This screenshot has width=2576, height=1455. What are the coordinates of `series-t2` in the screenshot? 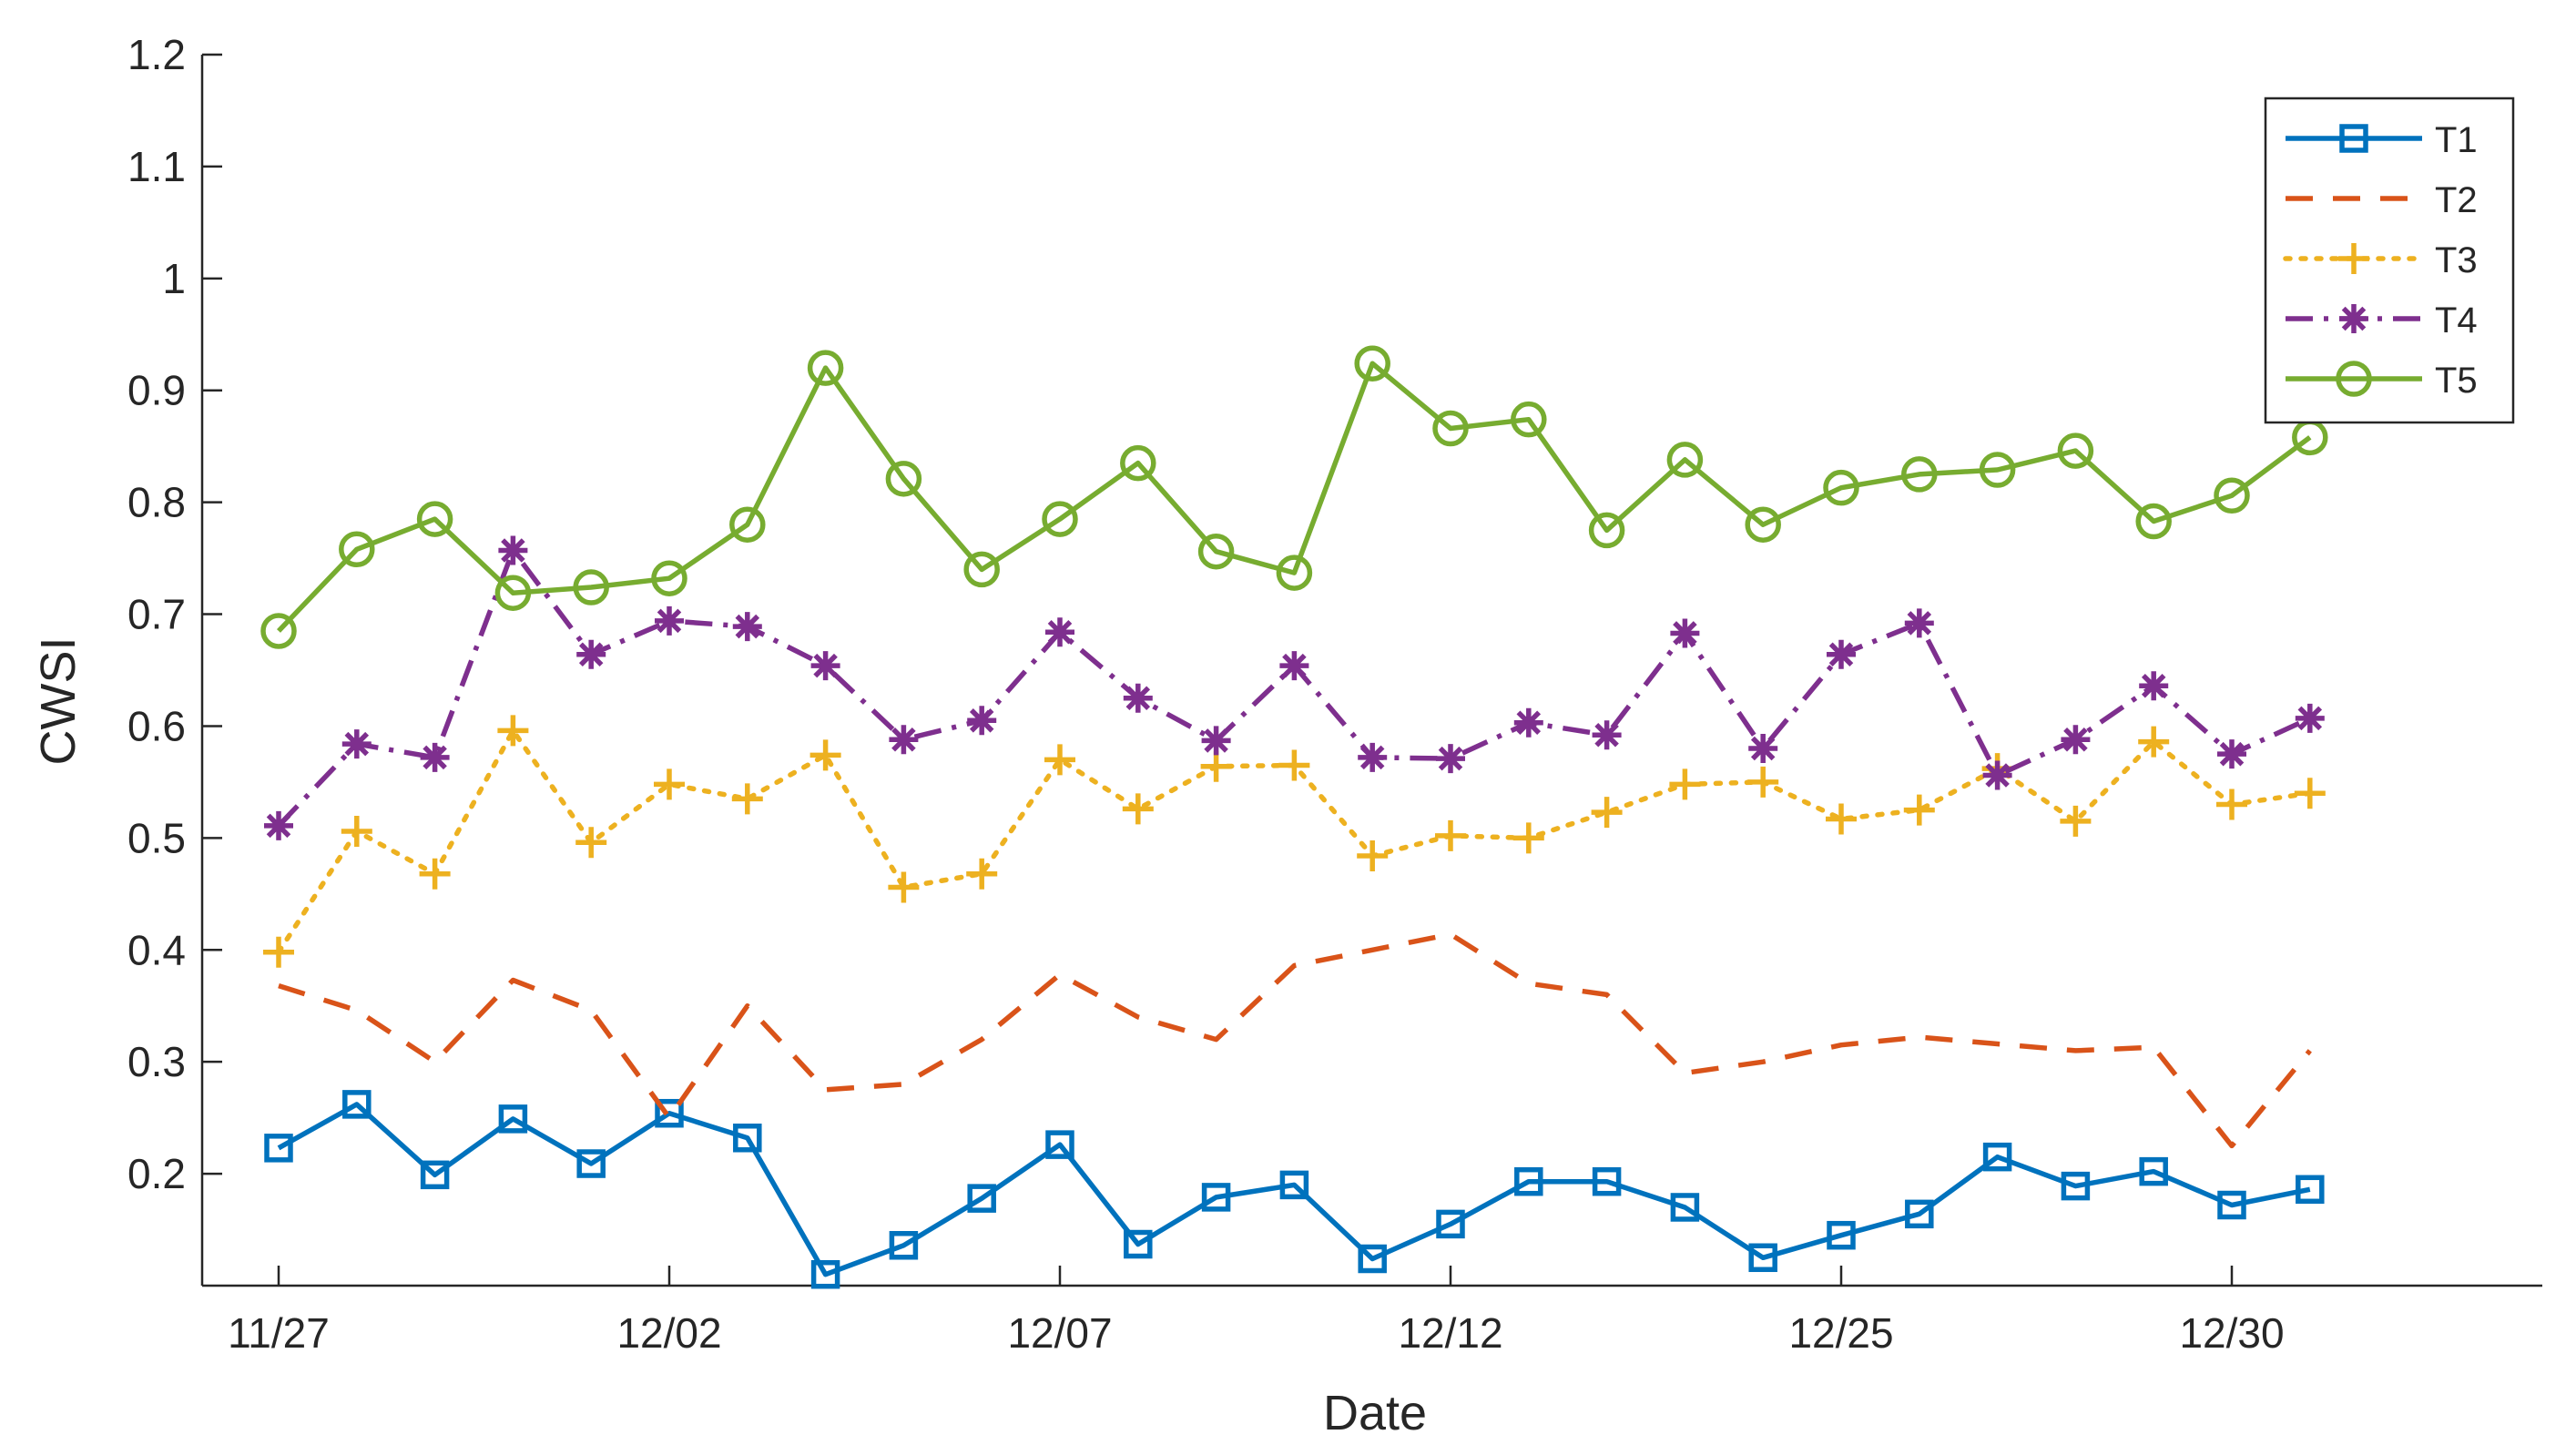 It's located at (1295, 1040).